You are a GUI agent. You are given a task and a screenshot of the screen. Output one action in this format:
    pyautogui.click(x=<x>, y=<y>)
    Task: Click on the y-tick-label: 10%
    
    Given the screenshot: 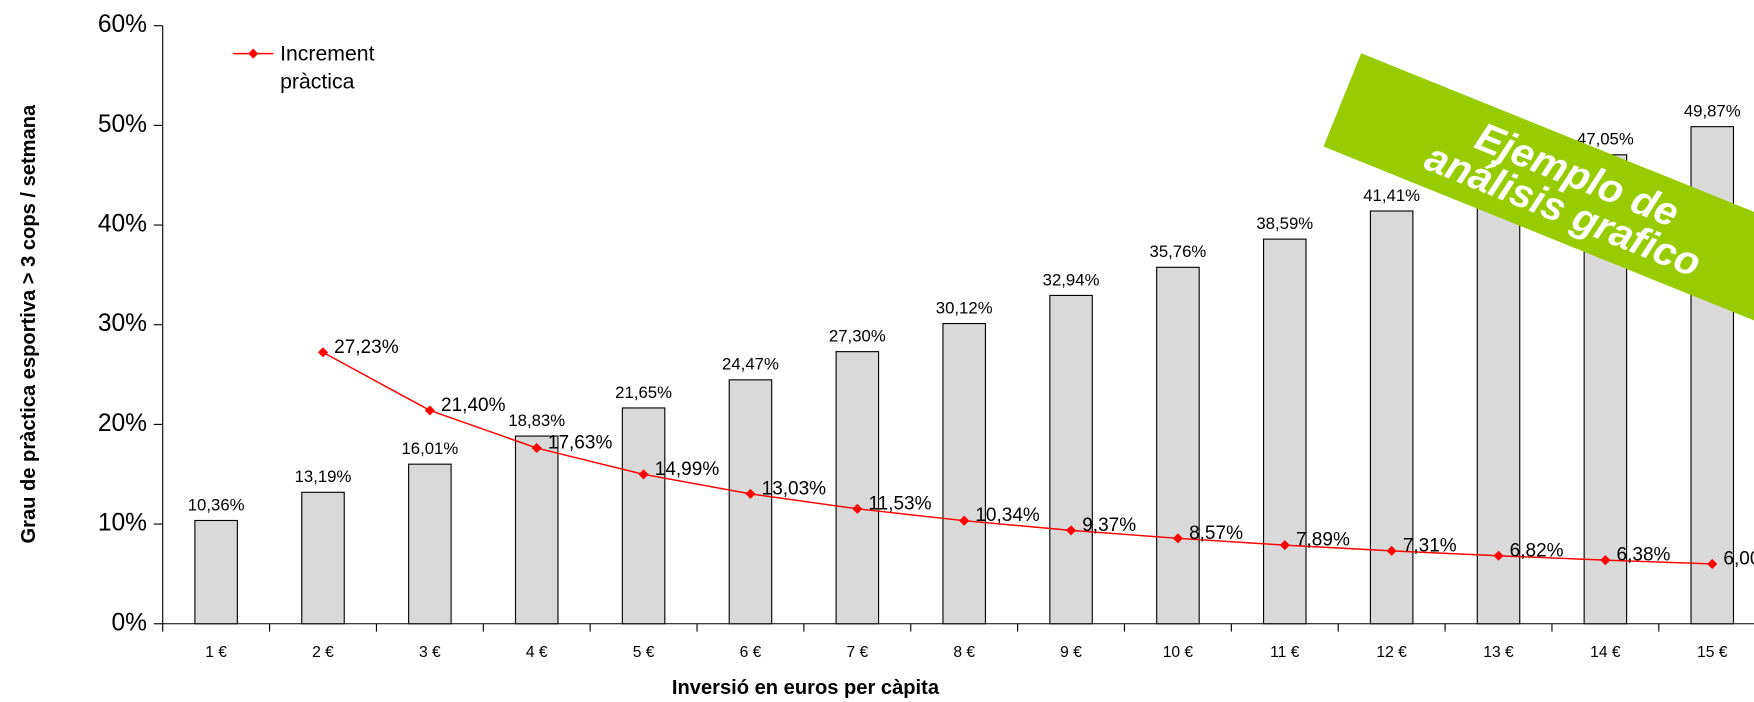 What is the action you would take?
    pyautogui.click(x=122, y=523)
    